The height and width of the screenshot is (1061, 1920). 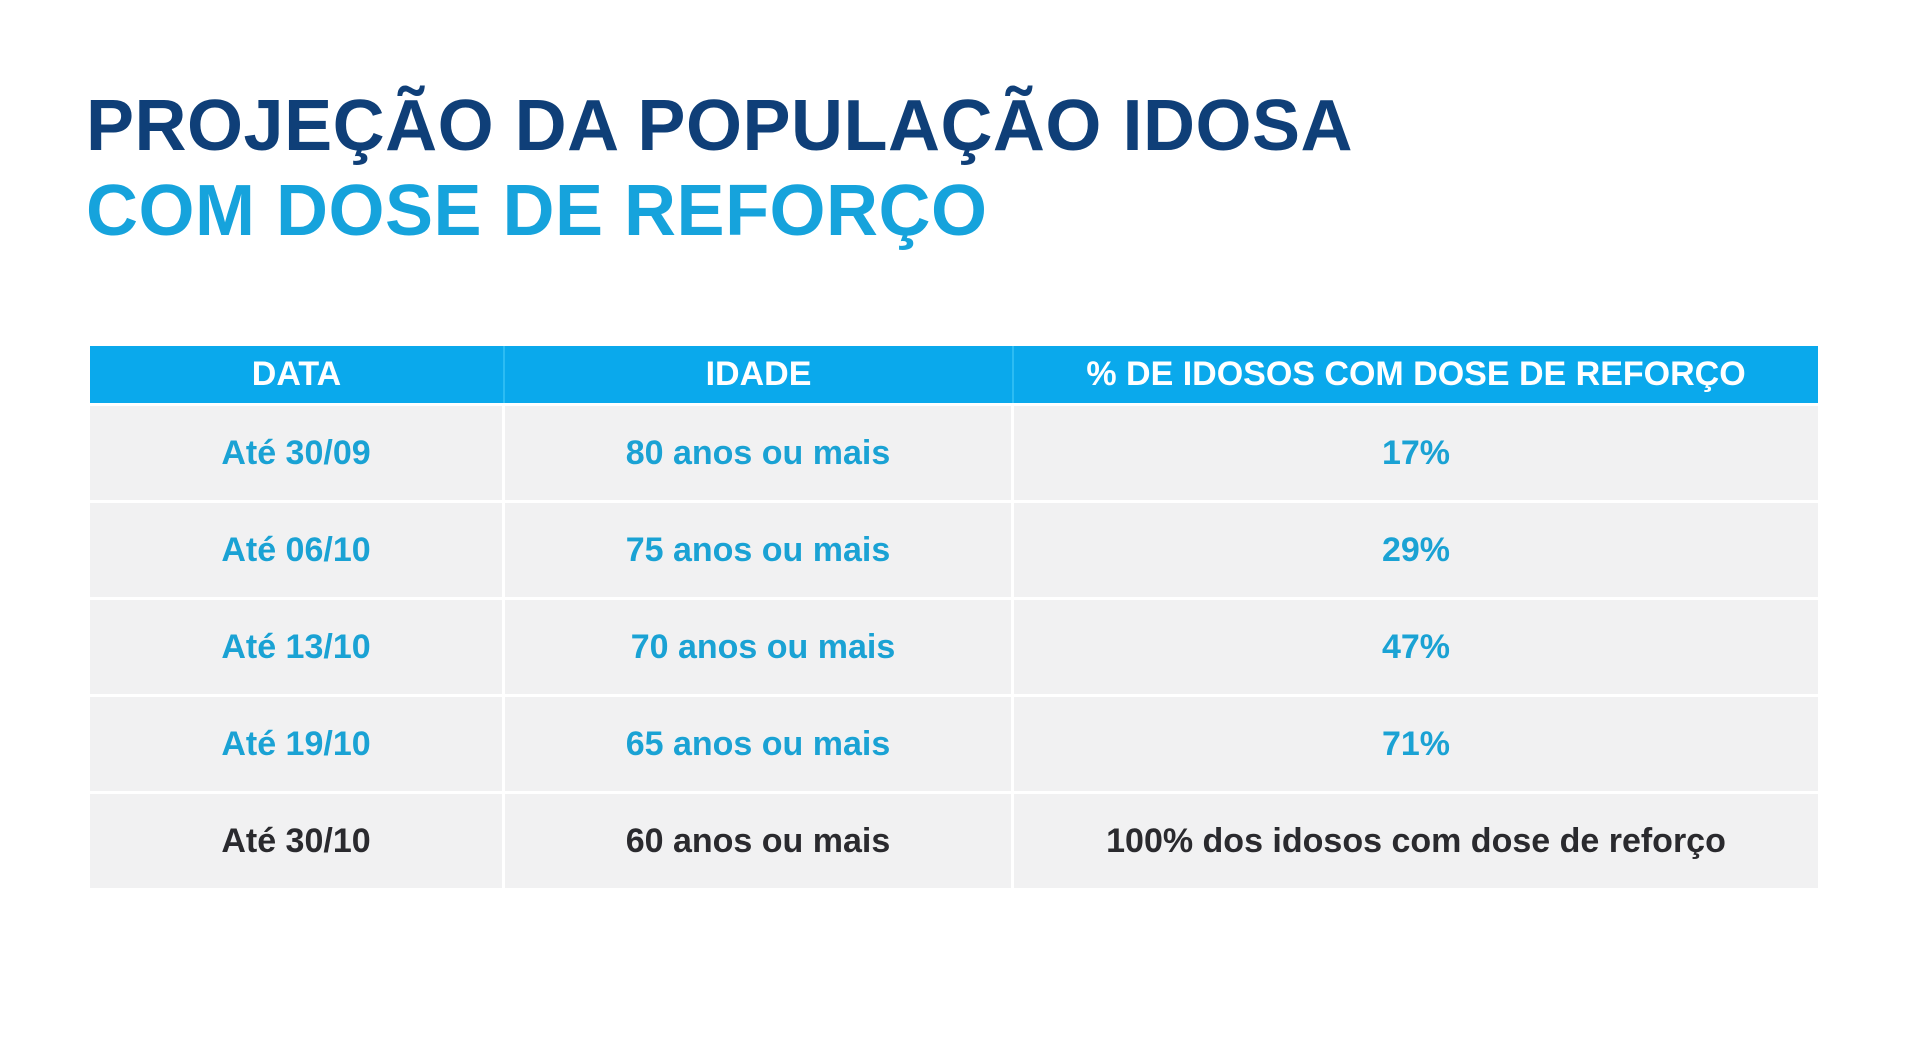 What do you see at coordinates (759, 841) in the screenshot?
I see `cell-age: 60 anos ou mais` at bounding box center [759, 841].